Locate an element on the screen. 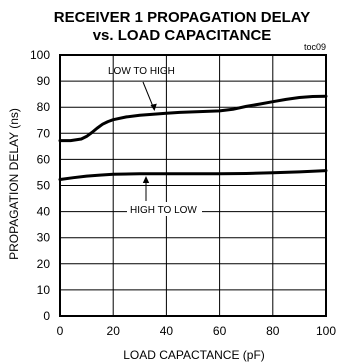  y-tick-label: 50 is located at coordinates (44, 186).